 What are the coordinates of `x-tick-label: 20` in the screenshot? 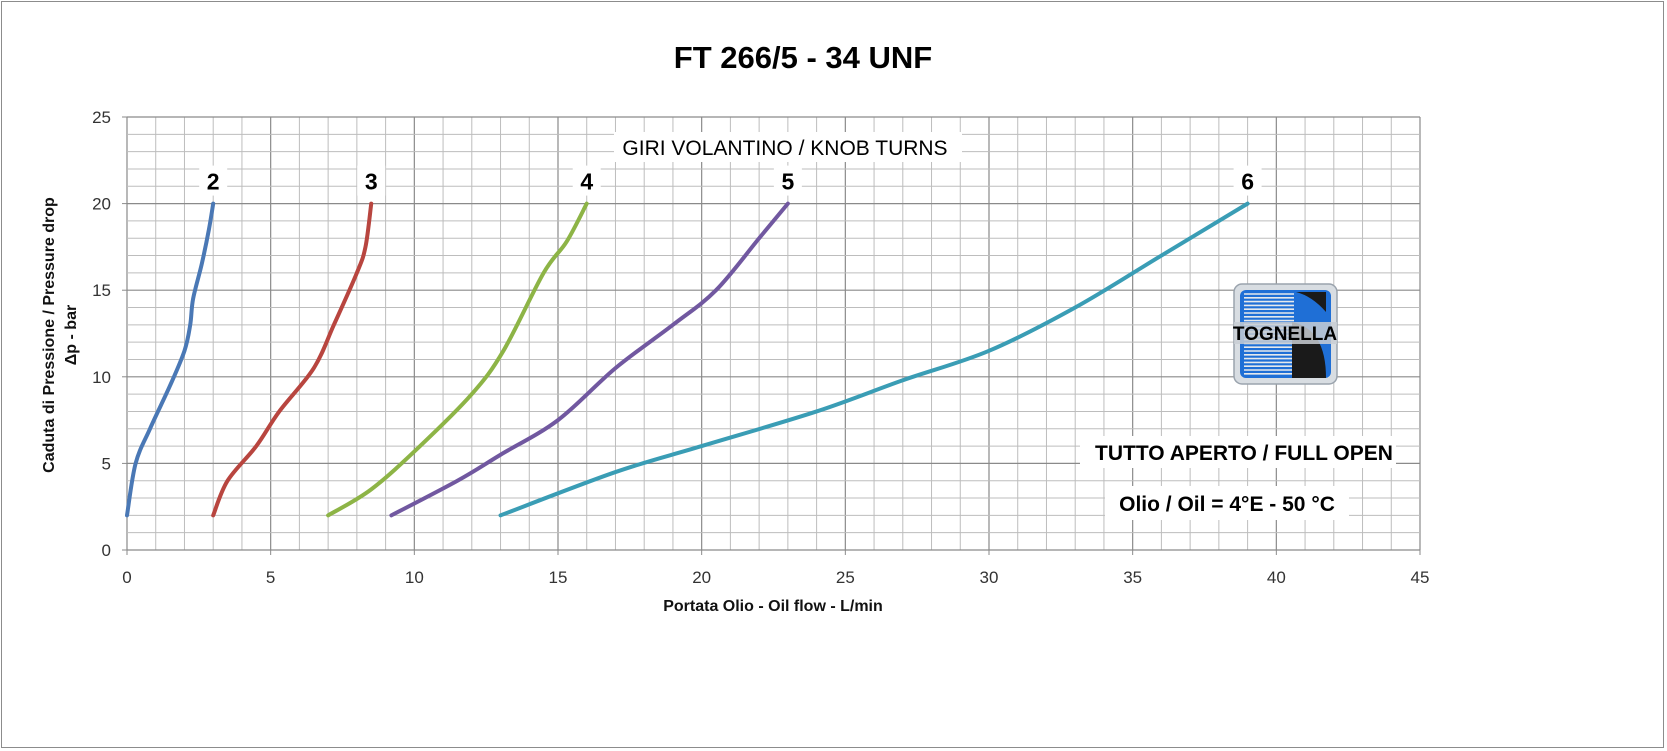 It's located at (701, 577).